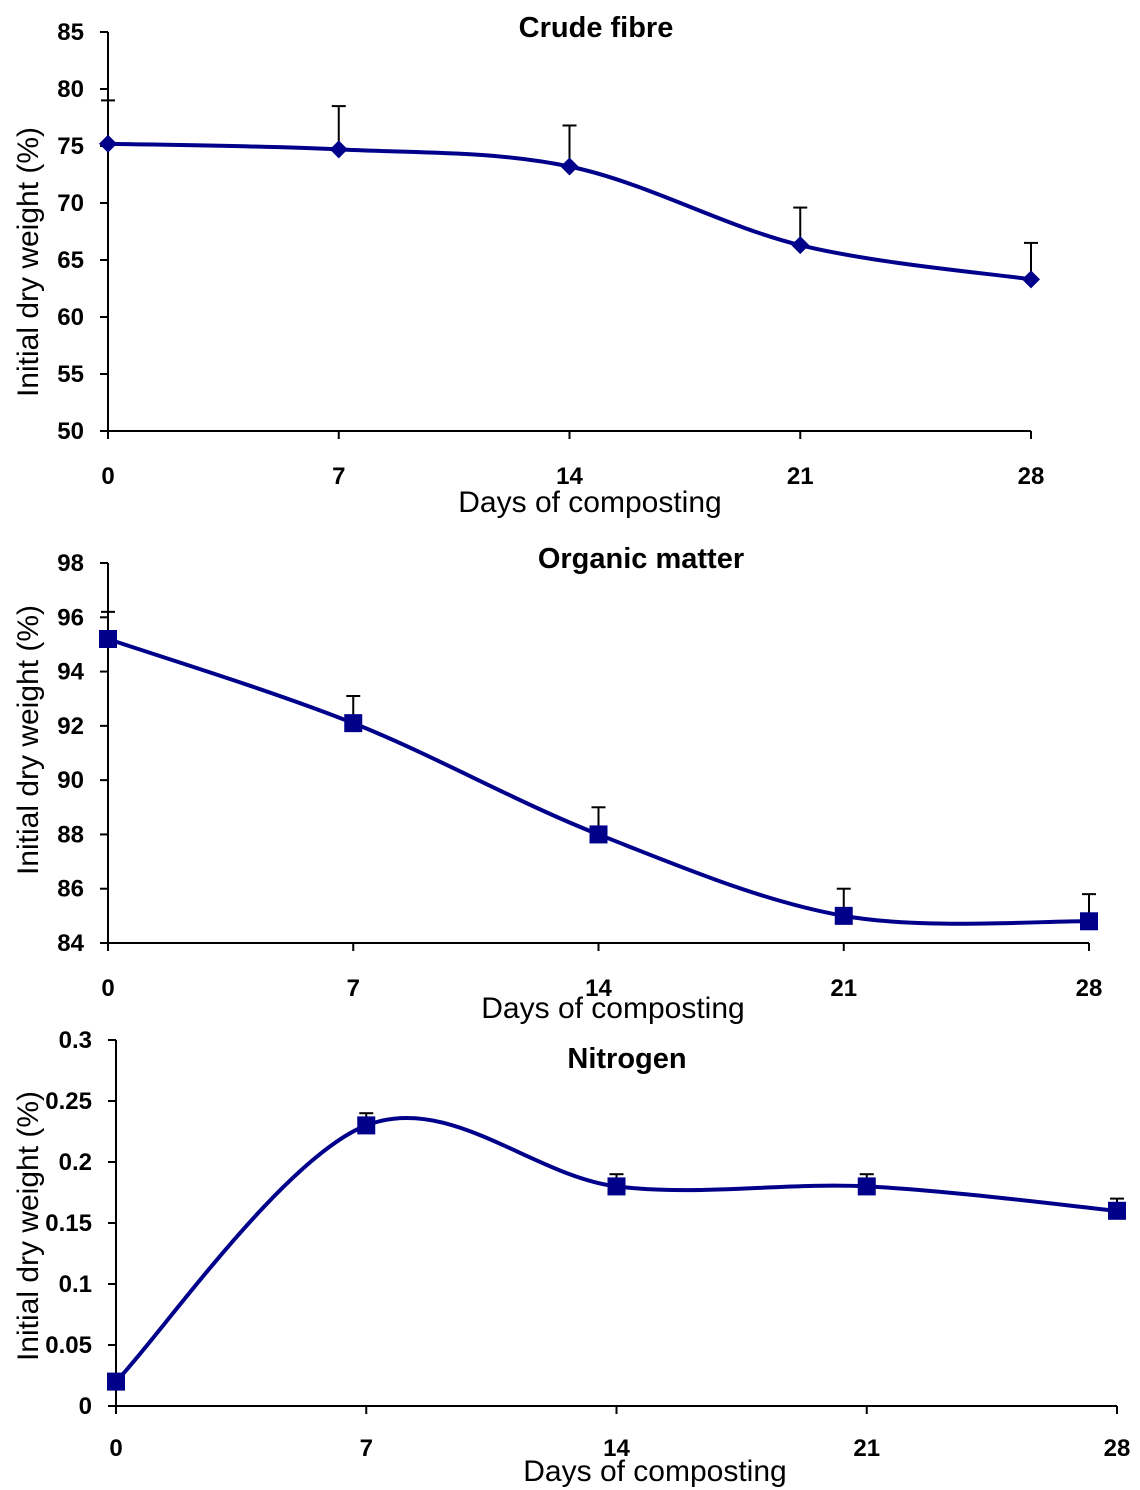 This screenshot has width=1140, height=1490. I want to click on y-tick-label: 0.3, so click(75, 1040).